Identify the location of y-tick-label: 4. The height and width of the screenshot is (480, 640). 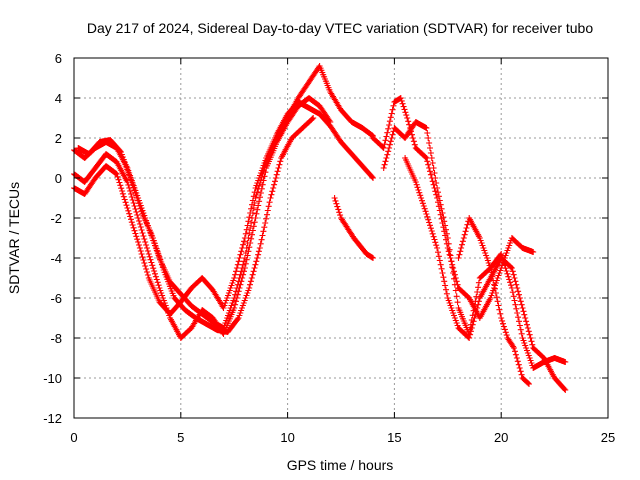
(58, 98).